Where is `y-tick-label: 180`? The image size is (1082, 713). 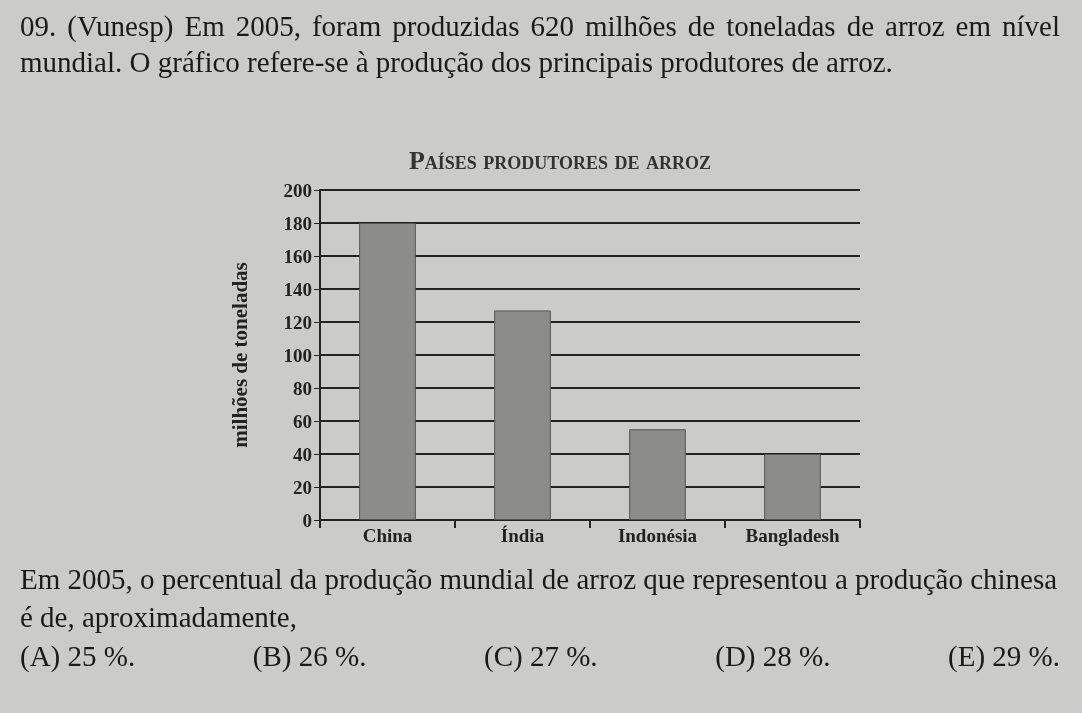
y-tick-label: 180 is located at coordinates (297, 223).